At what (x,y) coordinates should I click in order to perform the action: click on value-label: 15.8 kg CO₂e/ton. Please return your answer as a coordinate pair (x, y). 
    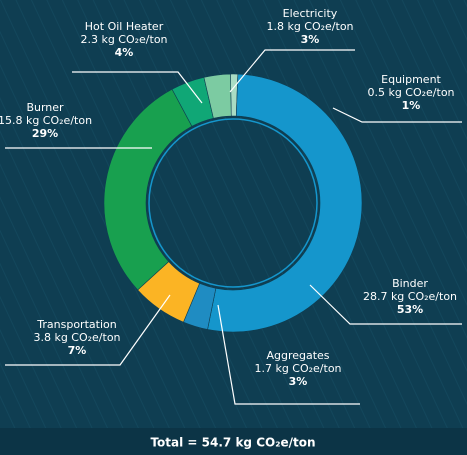
    Looking at the image, I should click on (46, 120).